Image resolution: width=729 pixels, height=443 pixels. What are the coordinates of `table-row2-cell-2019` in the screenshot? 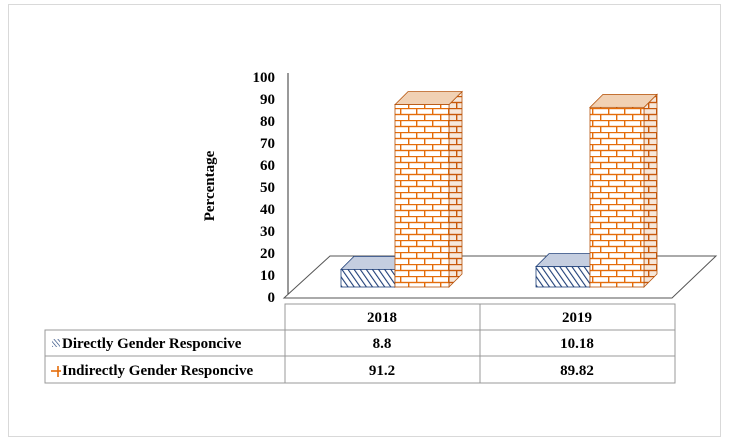 It's located at (577, 369).